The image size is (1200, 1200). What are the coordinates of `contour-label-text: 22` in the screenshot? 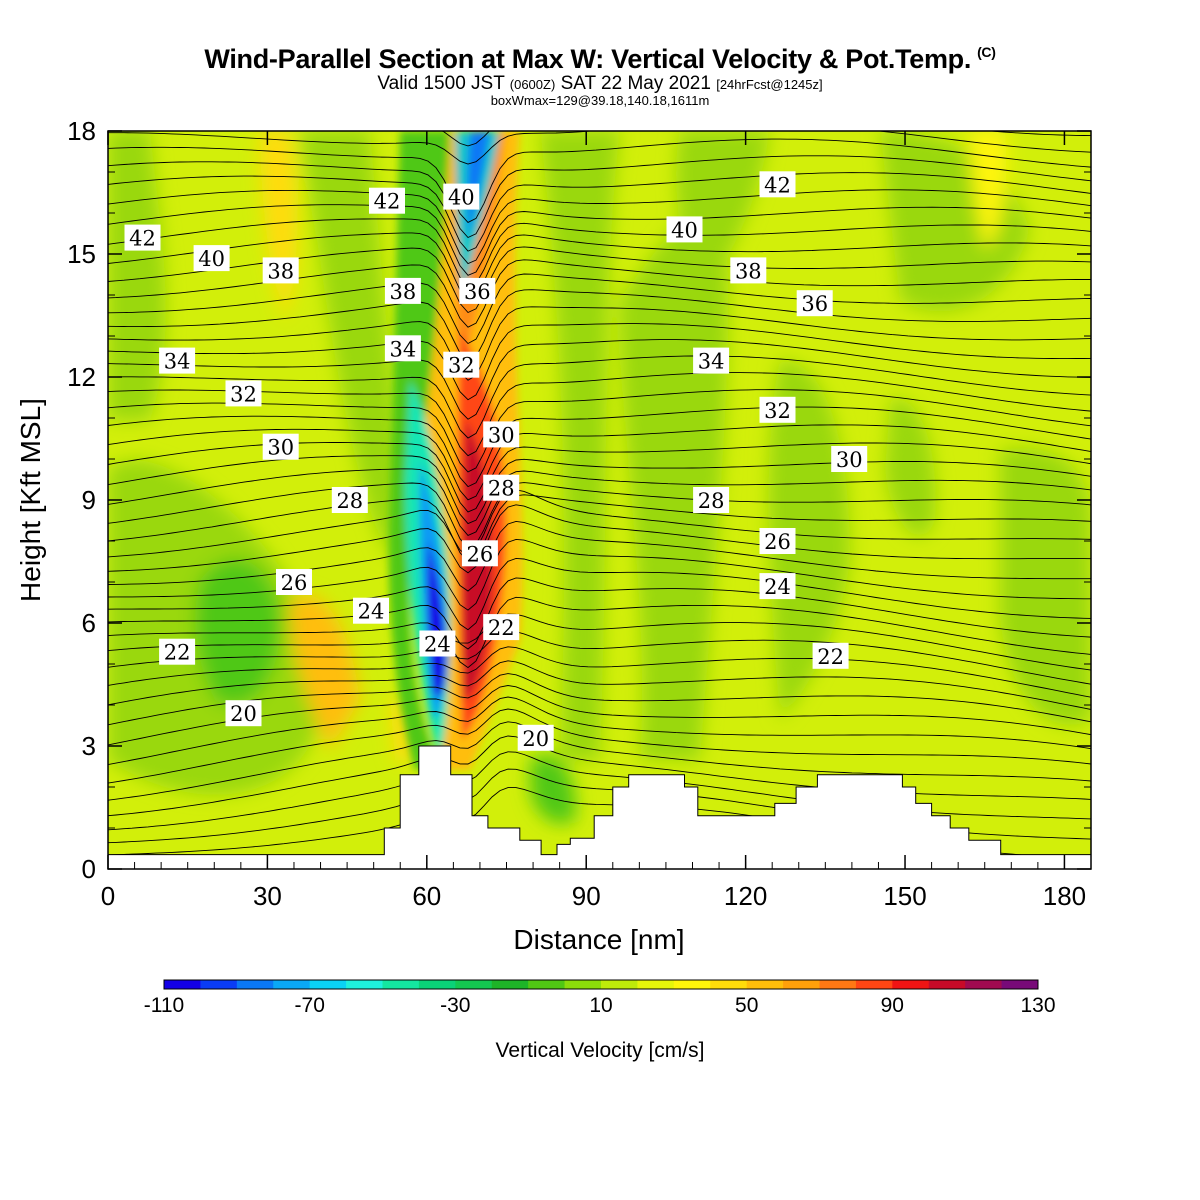 It's located at (177, 653).